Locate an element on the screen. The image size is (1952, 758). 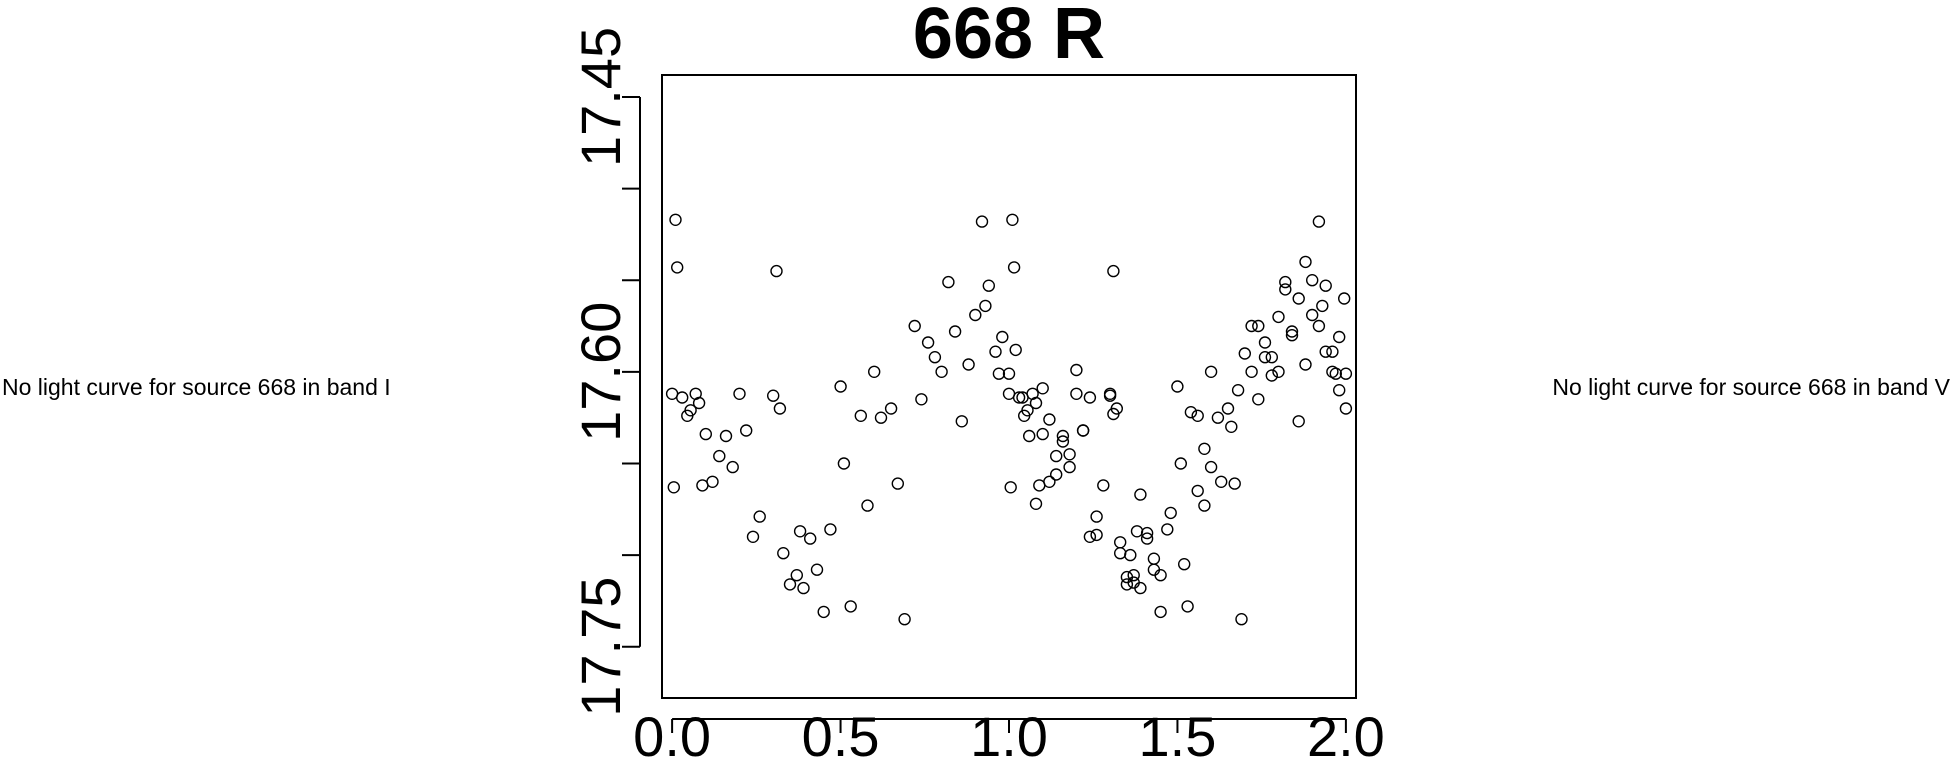
x-tick-label: 1.5 is located at coordinates (1178, 731).